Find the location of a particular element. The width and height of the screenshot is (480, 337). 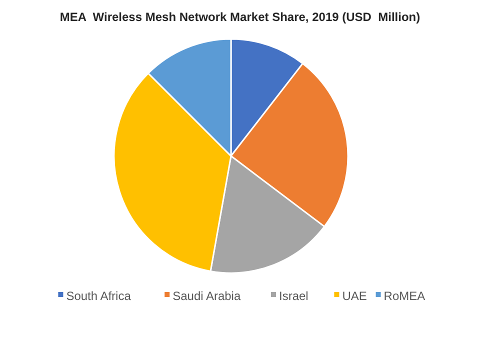

legend-label: Saudi Arabia is located at coordinates (206, 296).